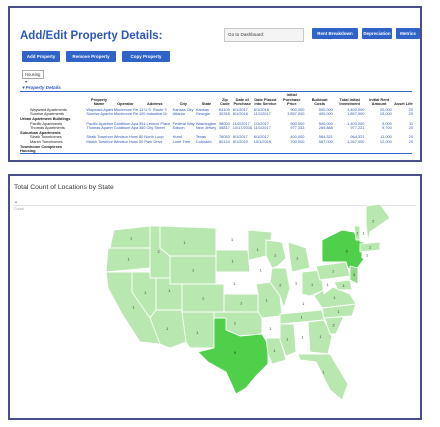  I want to click on table-cell: 13 U.S. Route 9, so click(152, 109).